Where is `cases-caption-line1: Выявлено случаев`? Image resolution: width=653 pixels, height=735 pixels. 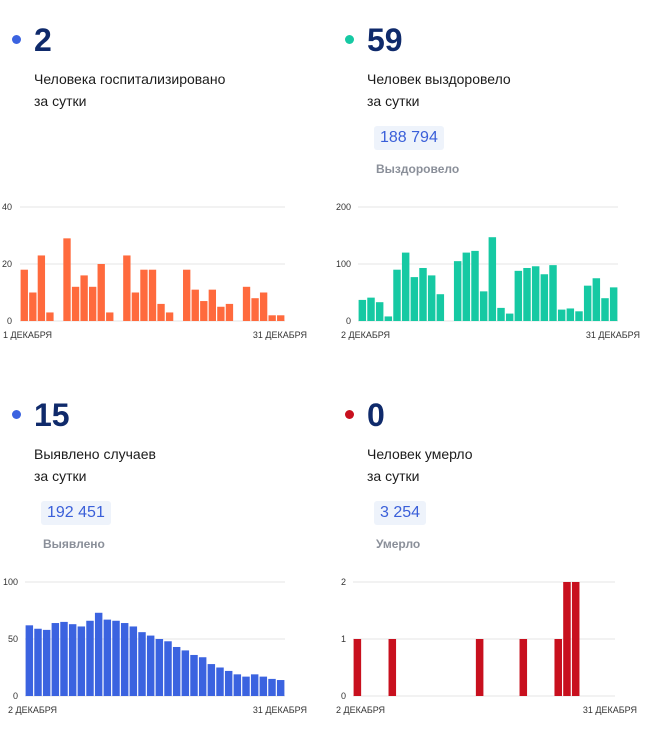
cases-caption-line1: Выявлено случаев is located at coordinates (95, 454).